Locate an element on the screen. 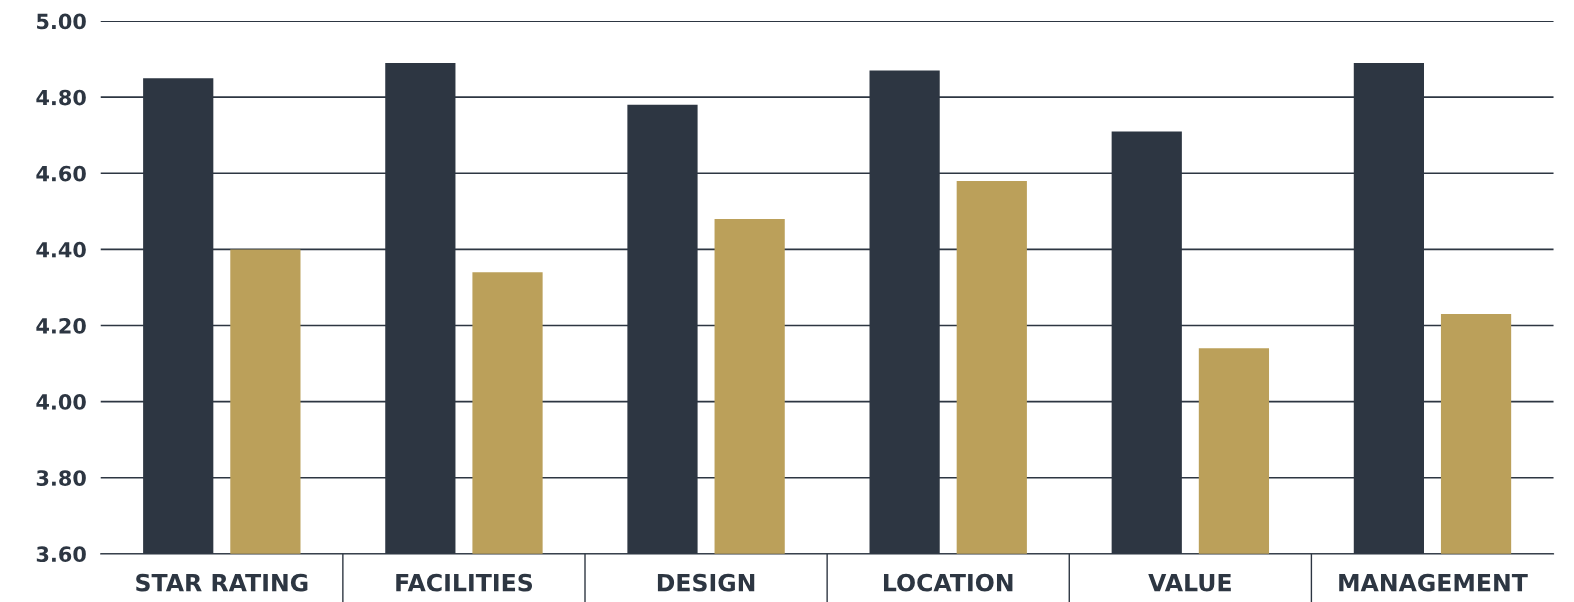 The height and width of the screenshot is (602, 1574). y-tick-label: 4.80 is located at coordinates (61, 97).